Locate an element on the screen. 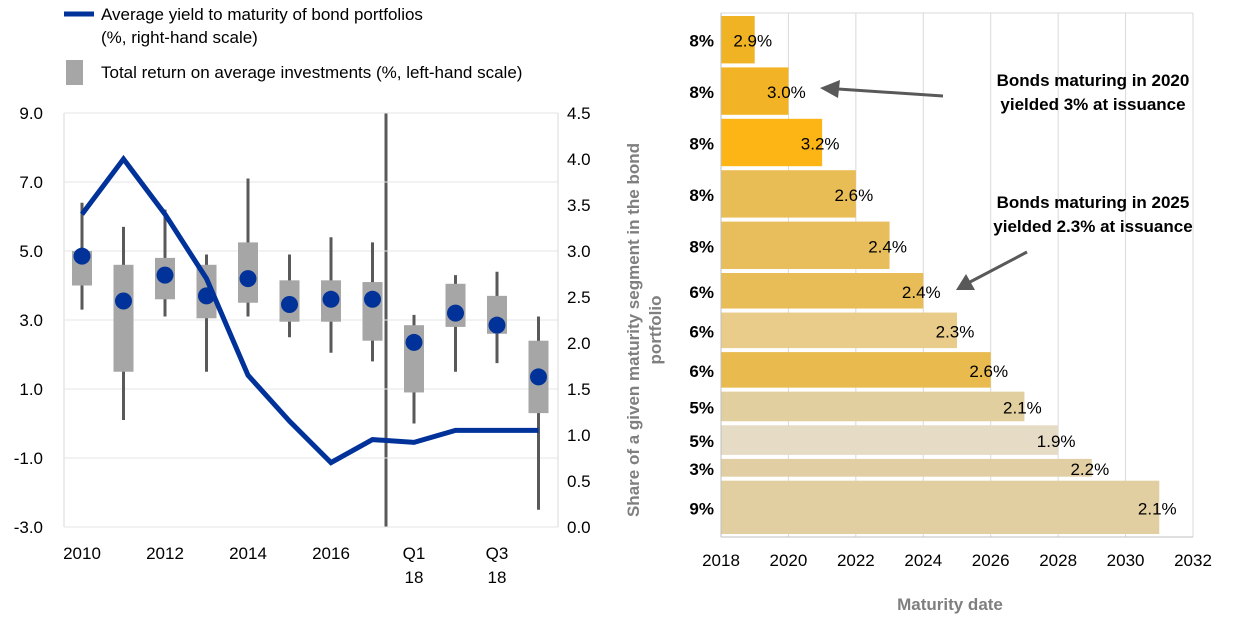  bar-x-tick-label: 2020 is located at coordinates (789, 560).